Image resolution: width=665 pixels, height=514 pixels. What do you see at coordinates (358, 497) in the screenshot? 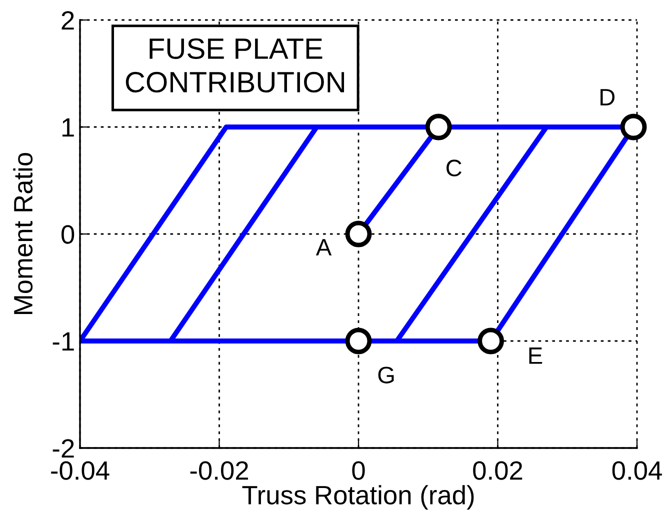
I see `x-axis-title: Truss Rotation (rad)` at bounding box center [358, 497].